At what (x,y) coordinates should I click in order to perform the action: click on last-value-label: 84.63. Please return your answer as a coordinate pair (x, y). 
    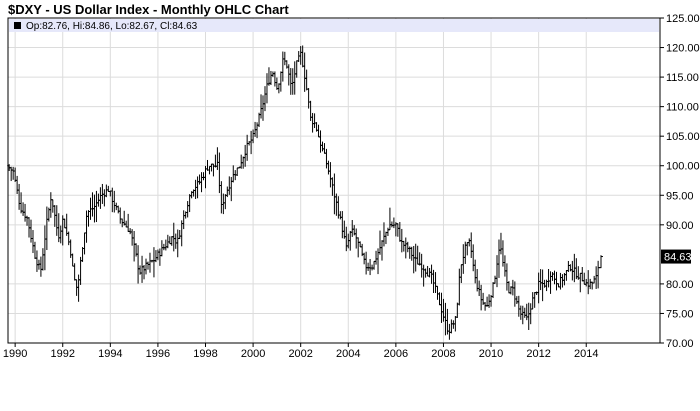
    Looking at the image, I should click on (678, 258).